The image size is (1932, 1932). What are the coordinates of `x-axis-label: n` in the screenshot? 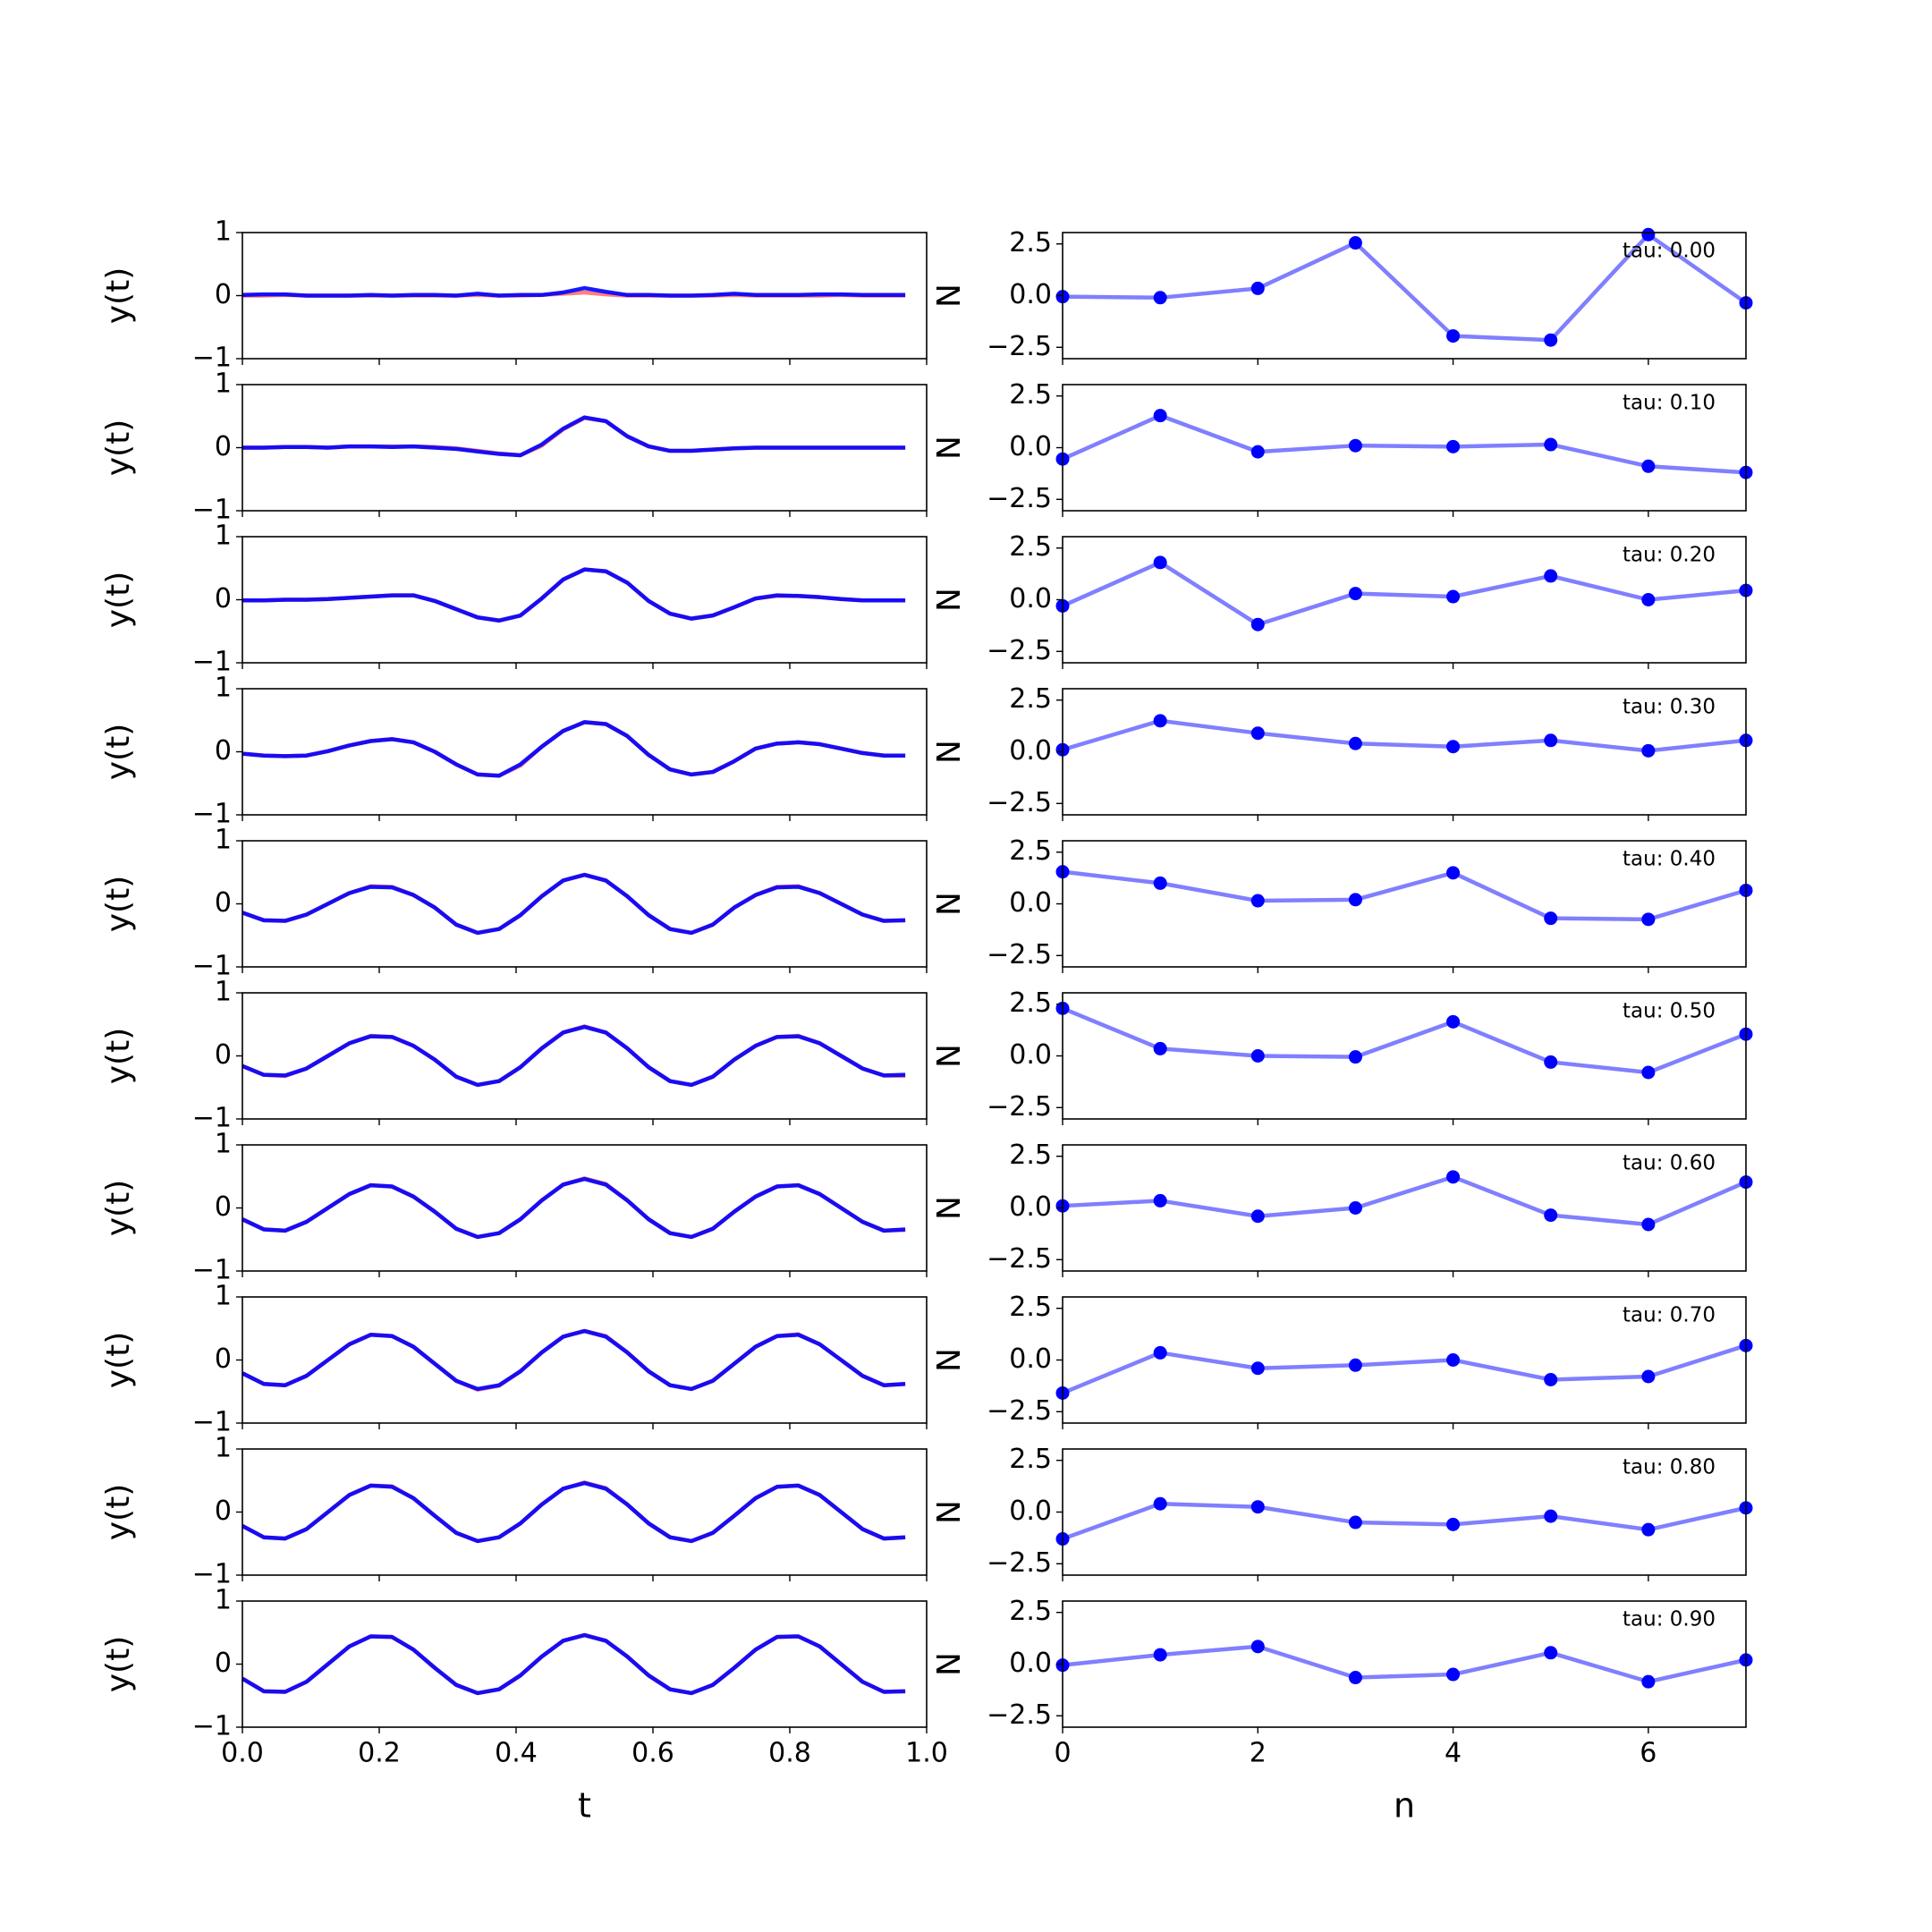 It's located at (1404, 1806).